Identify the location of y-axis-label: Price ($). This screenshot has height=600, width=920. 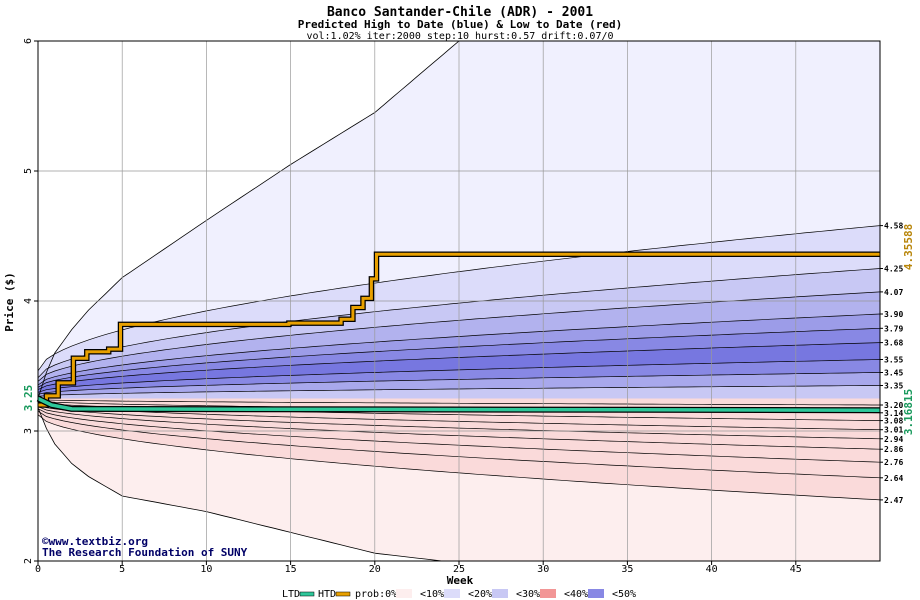
(9, 302).